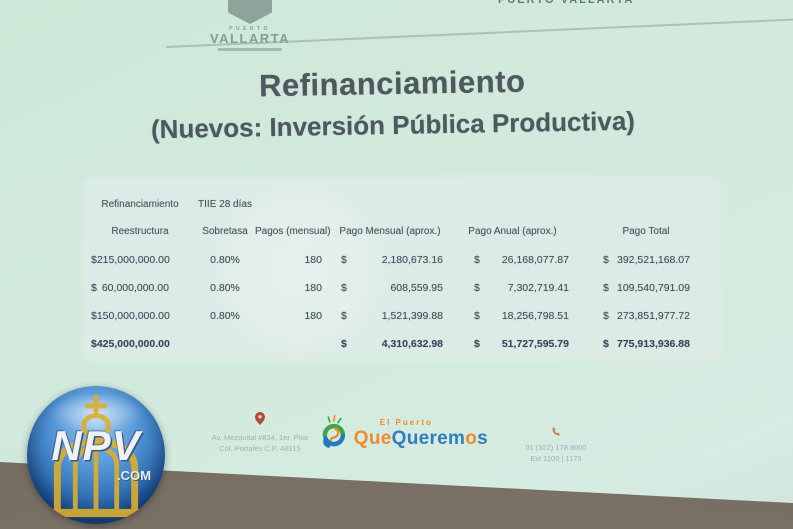 Image resolution: width=793 pixels, height=529 pixels. Describe the element at coordinates (406, 422) in the screenshot. I see `brand-el-puerto: El Puerto` at that location.